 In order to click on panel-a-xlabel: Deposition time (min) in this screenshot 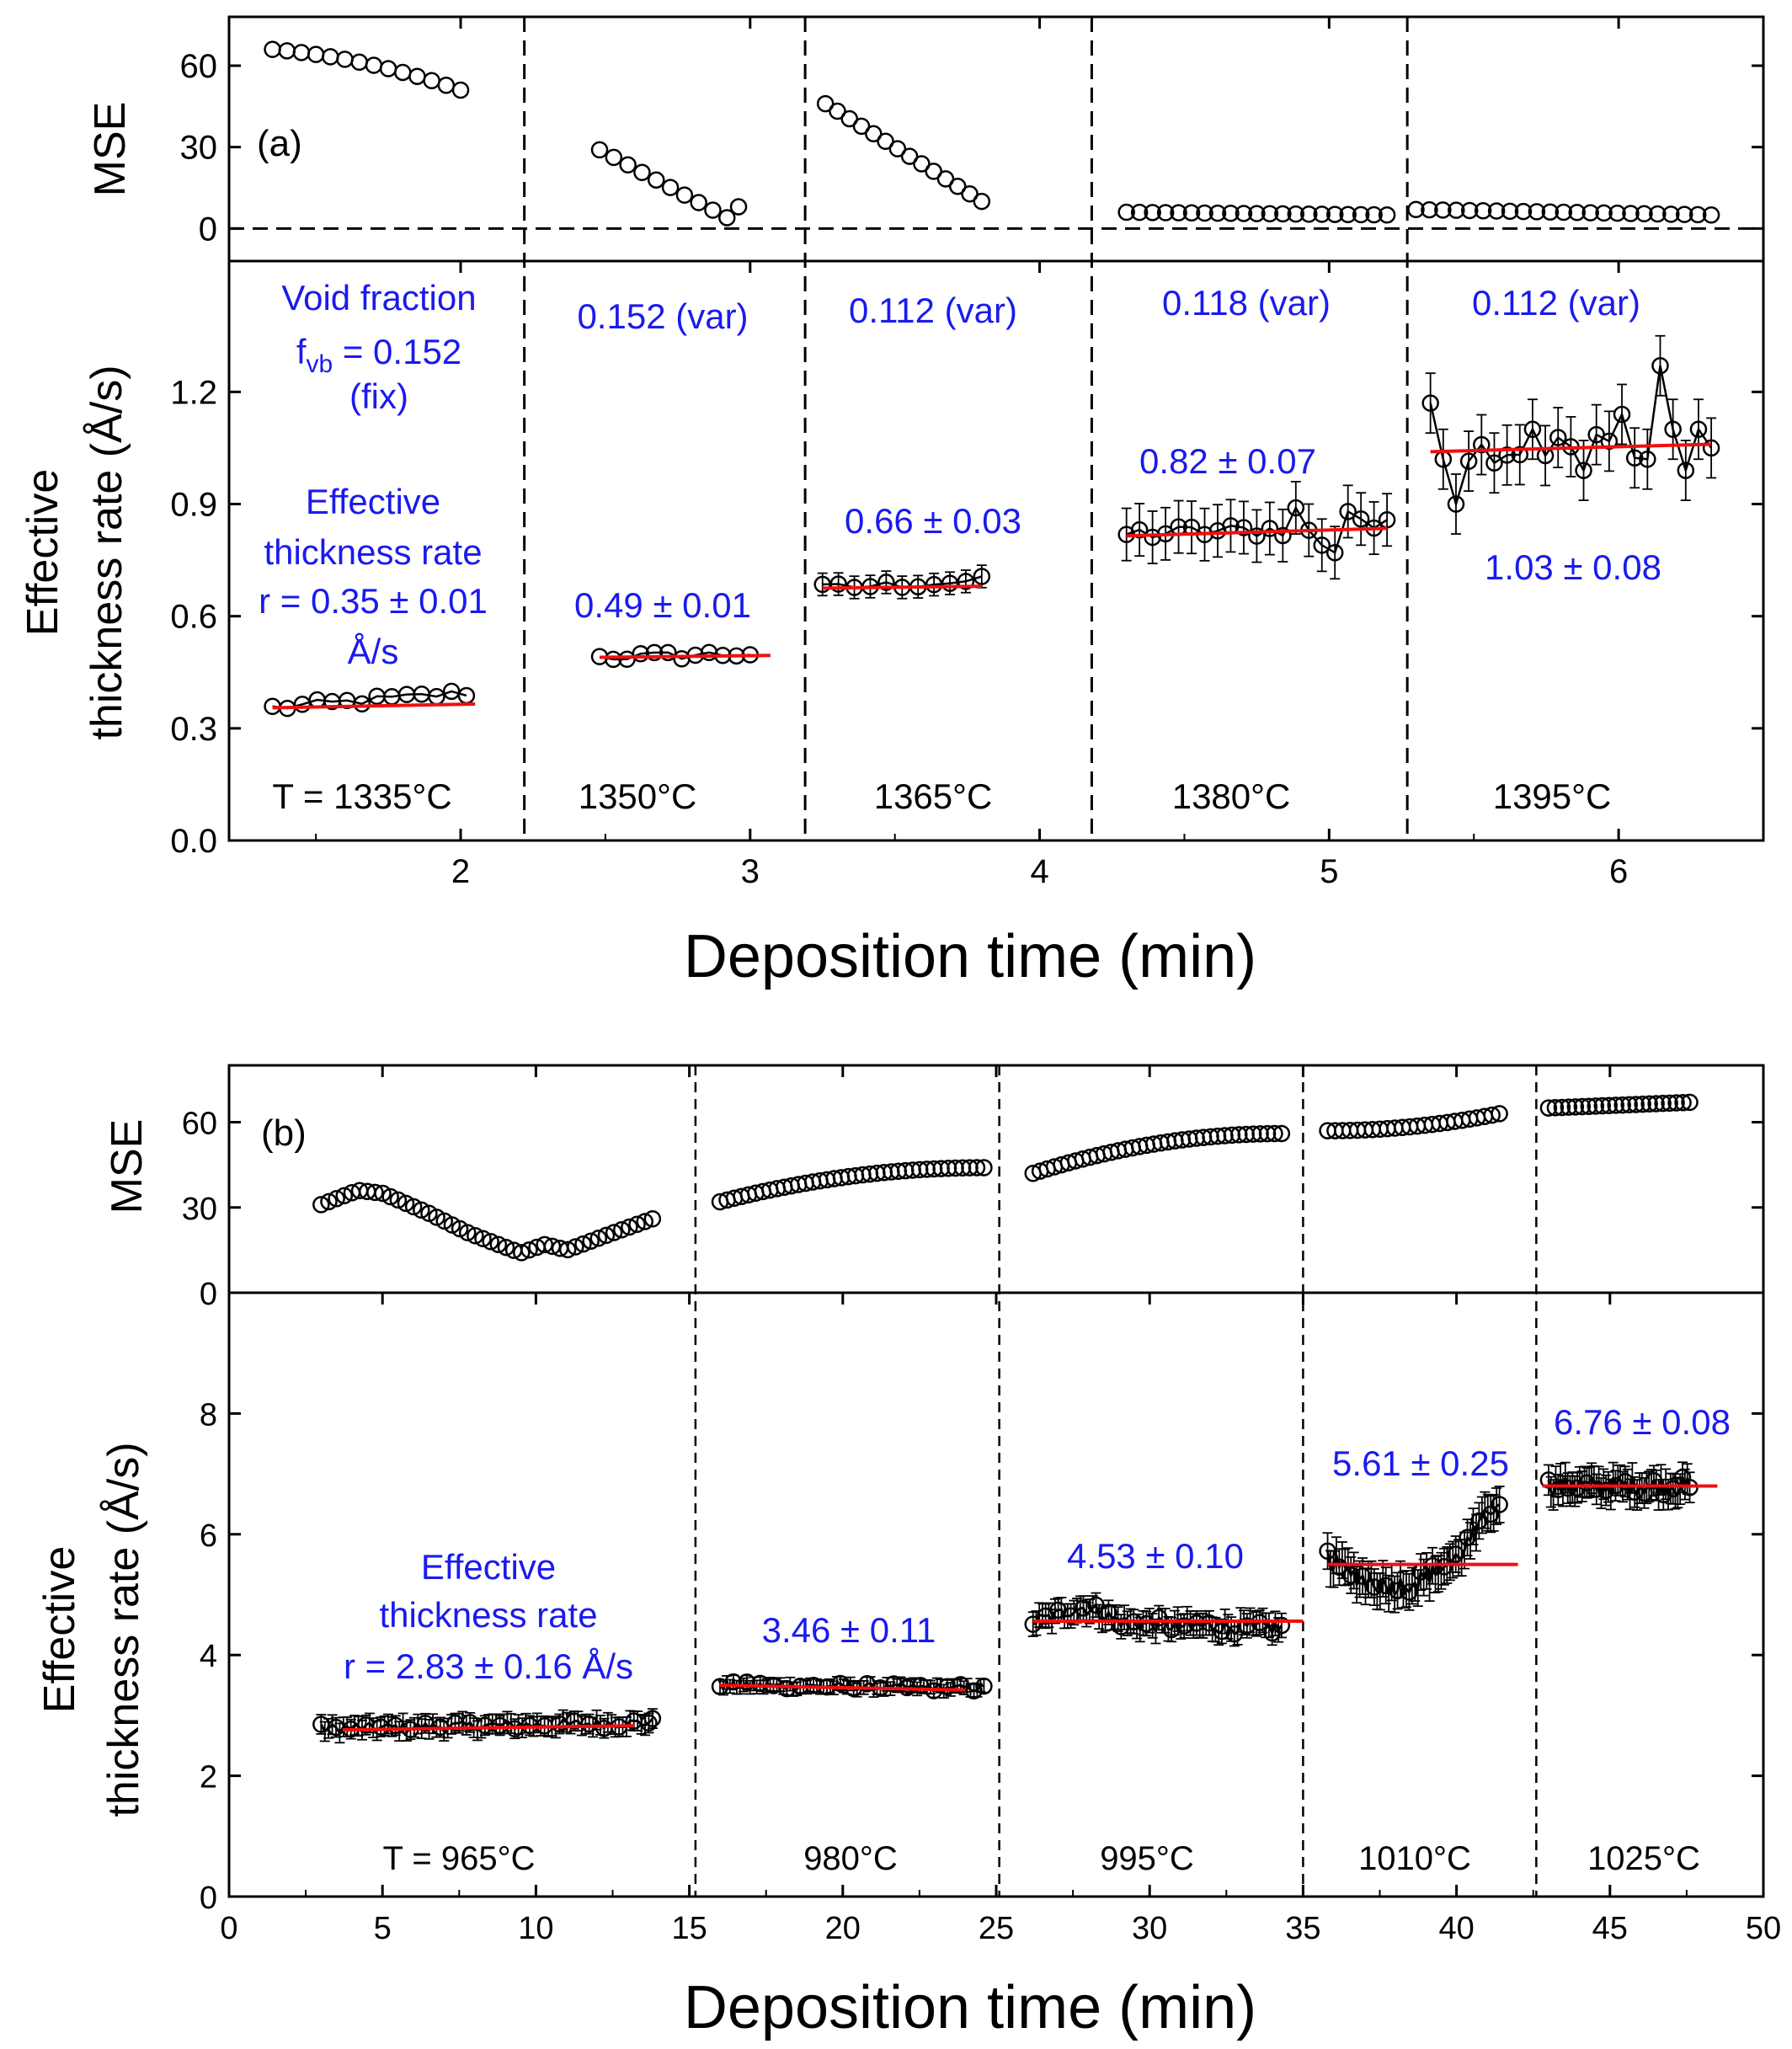, I will do `click(970, 956)`.